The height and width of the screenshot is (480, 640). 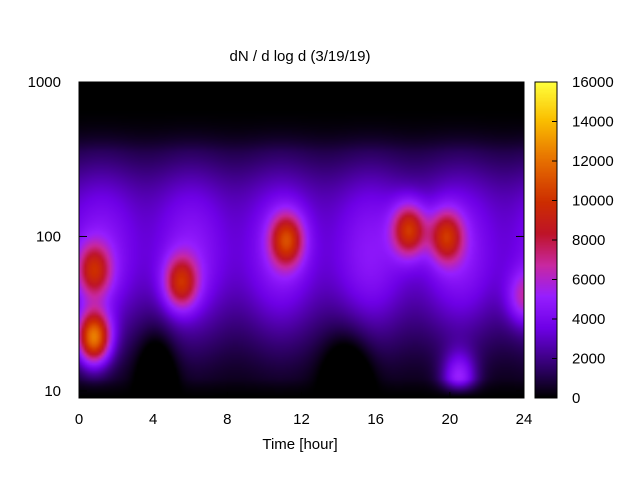 What do you see at coordinates (593, 122) in the screenshot?
I see `colorbar-tick-label: 14000` at bounding box center [593, 122].